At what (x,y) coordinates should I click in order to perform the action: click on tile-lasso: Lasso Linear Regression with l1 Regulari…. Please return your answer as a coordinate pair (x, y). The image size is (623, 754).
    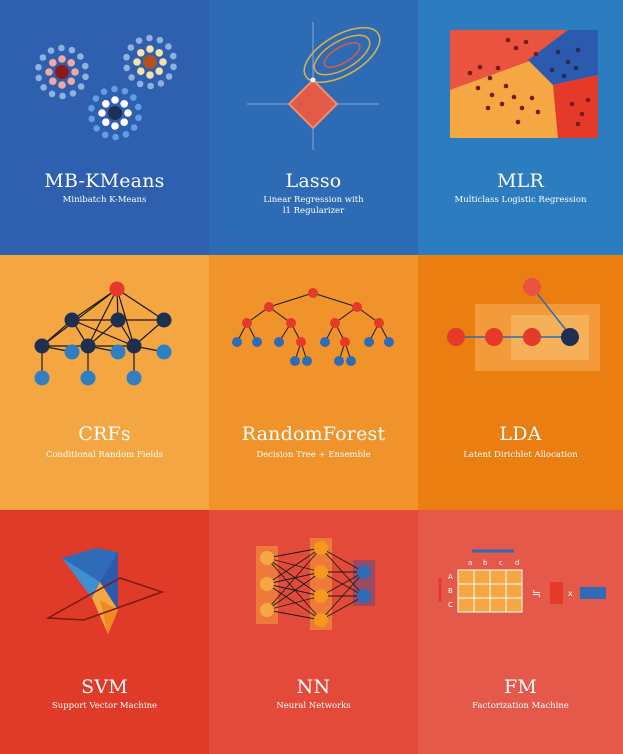
    Looking at the image, I should click on (313, 127).